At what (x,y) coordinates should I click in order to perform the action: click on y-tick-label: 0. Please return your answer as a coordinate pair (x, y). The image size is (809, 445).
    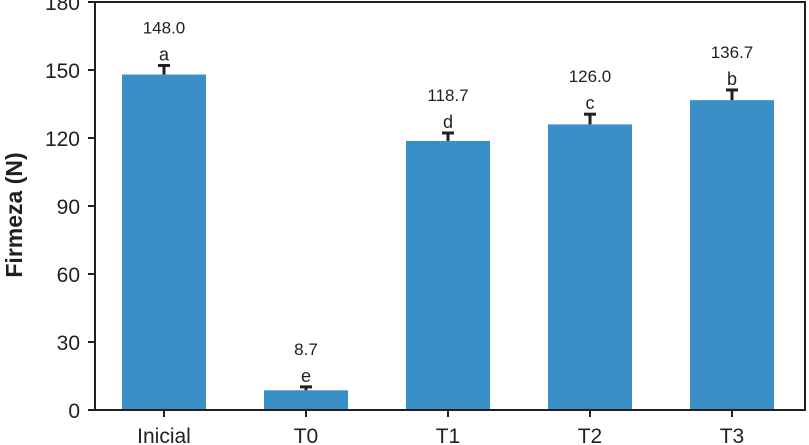
    Looking at the image, I should click on (74, 411).